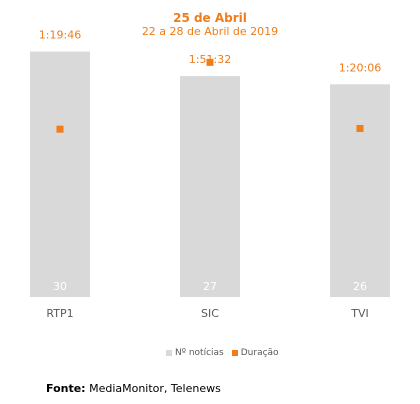 The height and width of the screenshot is (404, 420). Describe the element at coordinates (169, 353) in the screenshot. I see `legend-bar-swatch` at that location.